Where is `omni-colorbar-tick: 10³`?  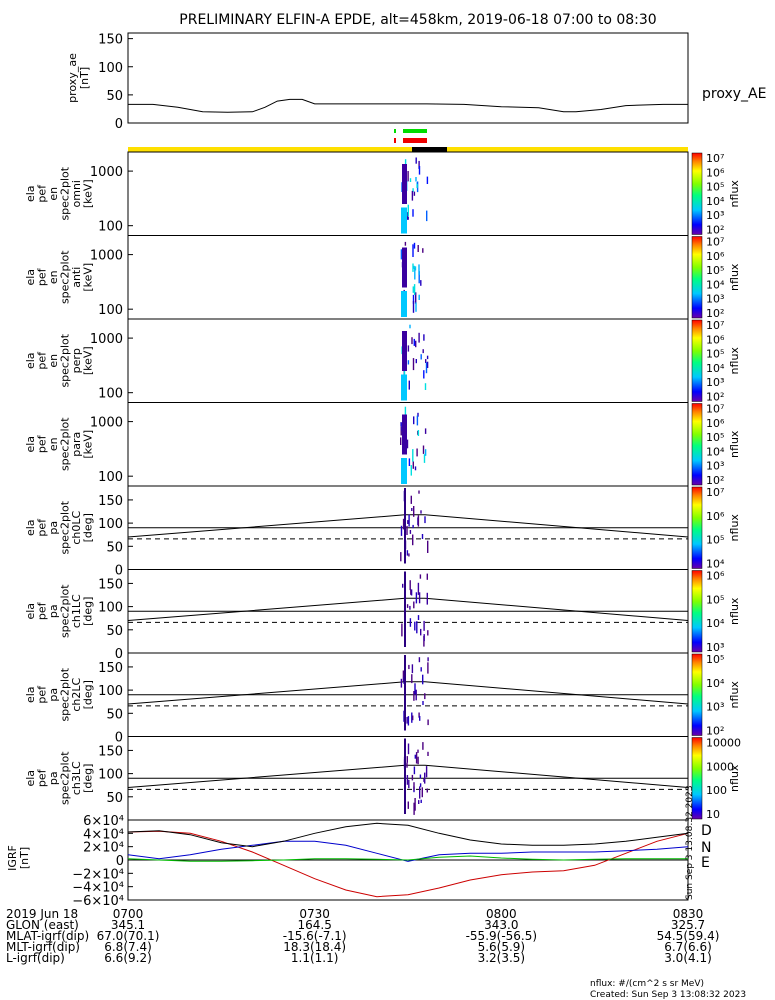
omni-colorbar-tick: 10³ is located at coordinates (715, 215).